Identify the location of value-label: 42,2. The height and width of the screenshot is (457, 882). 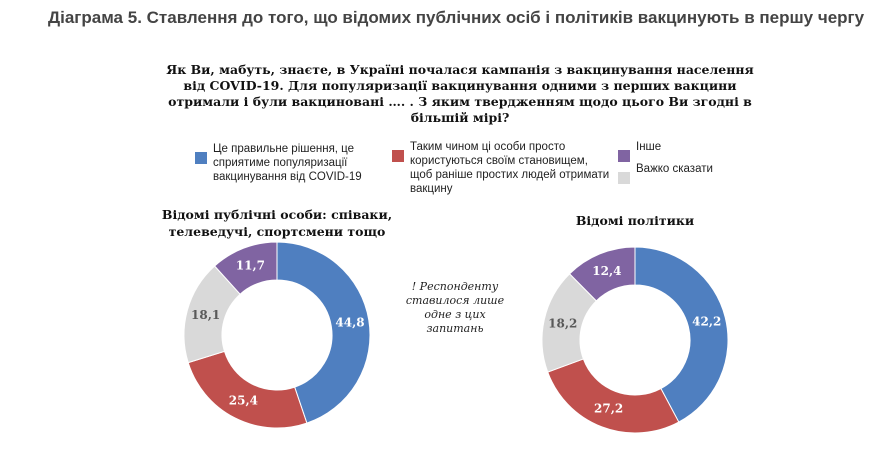
(706, 322).